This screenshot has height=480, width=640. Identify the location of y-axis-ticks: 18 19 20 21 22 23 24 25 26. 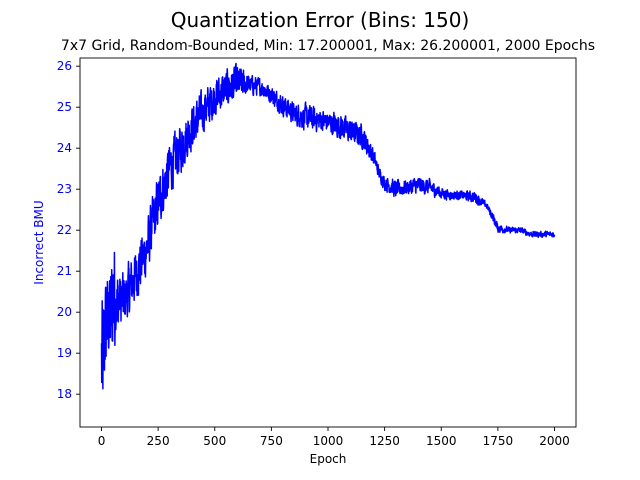
(68, 230).